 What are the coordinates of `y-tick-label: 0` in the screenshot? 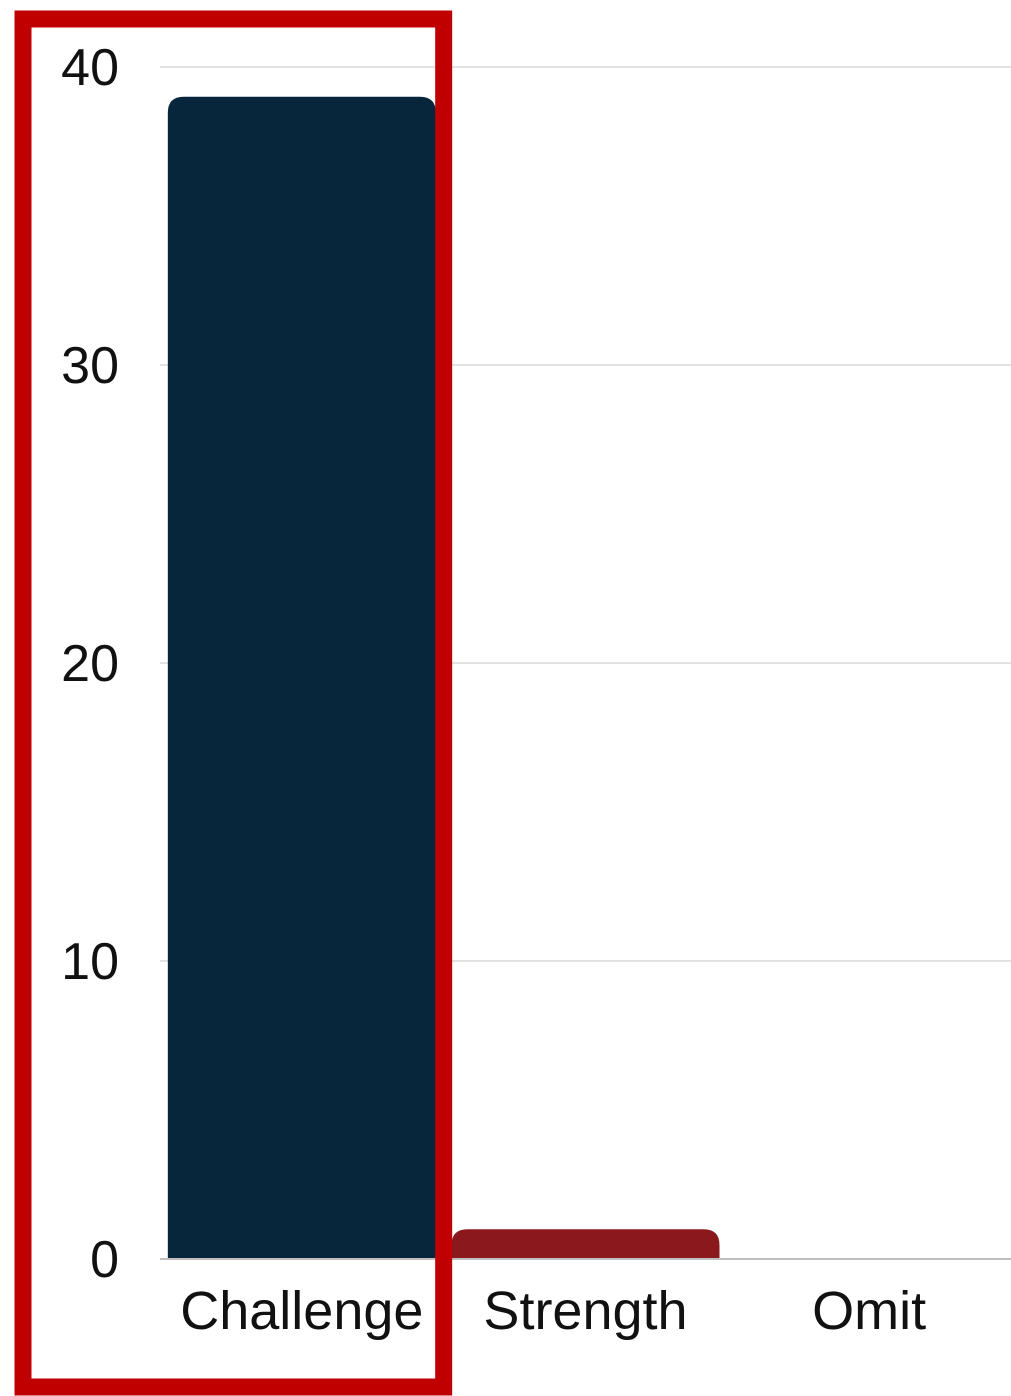 It's located at (104, 1260).